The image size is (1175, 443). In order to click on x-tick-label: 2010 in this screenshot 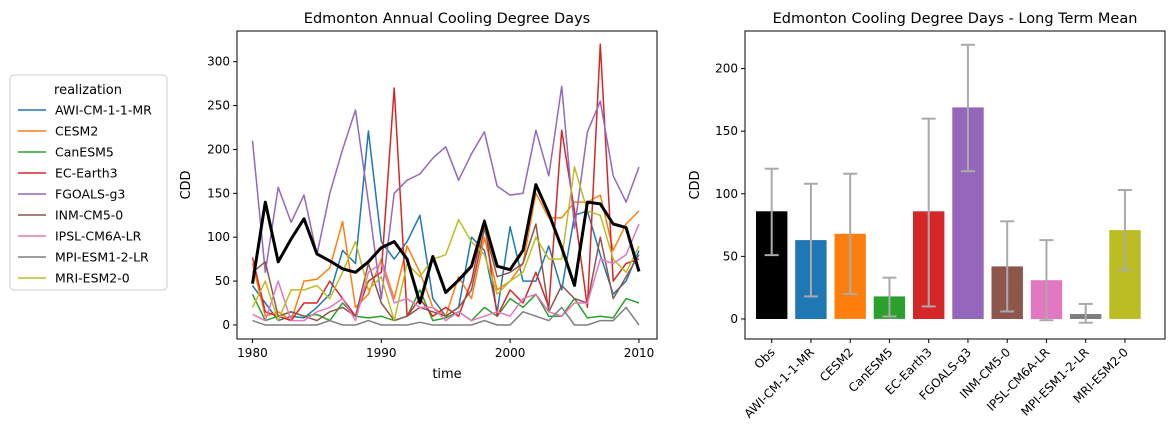, I will do `click(639, 353)`.